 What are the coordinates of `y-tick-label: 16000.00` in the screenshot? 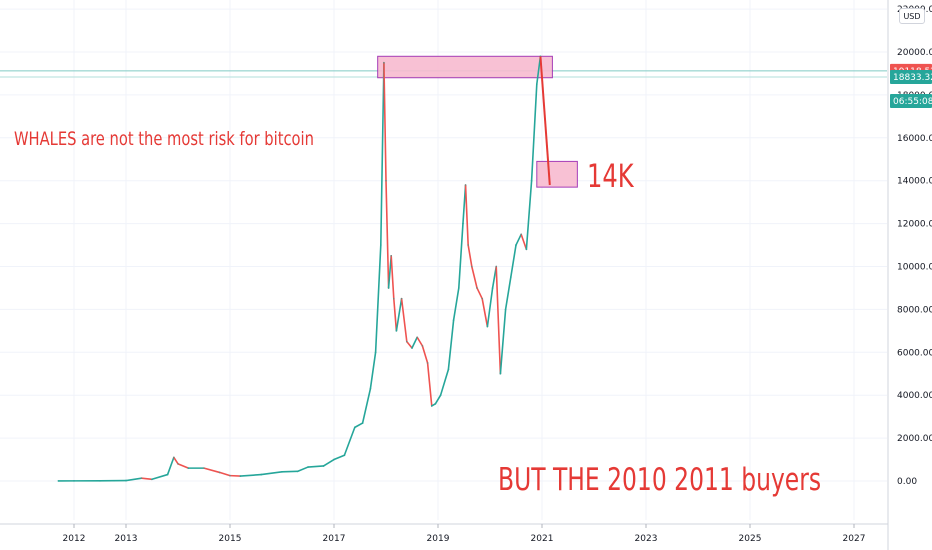 It's located at (914, 139).